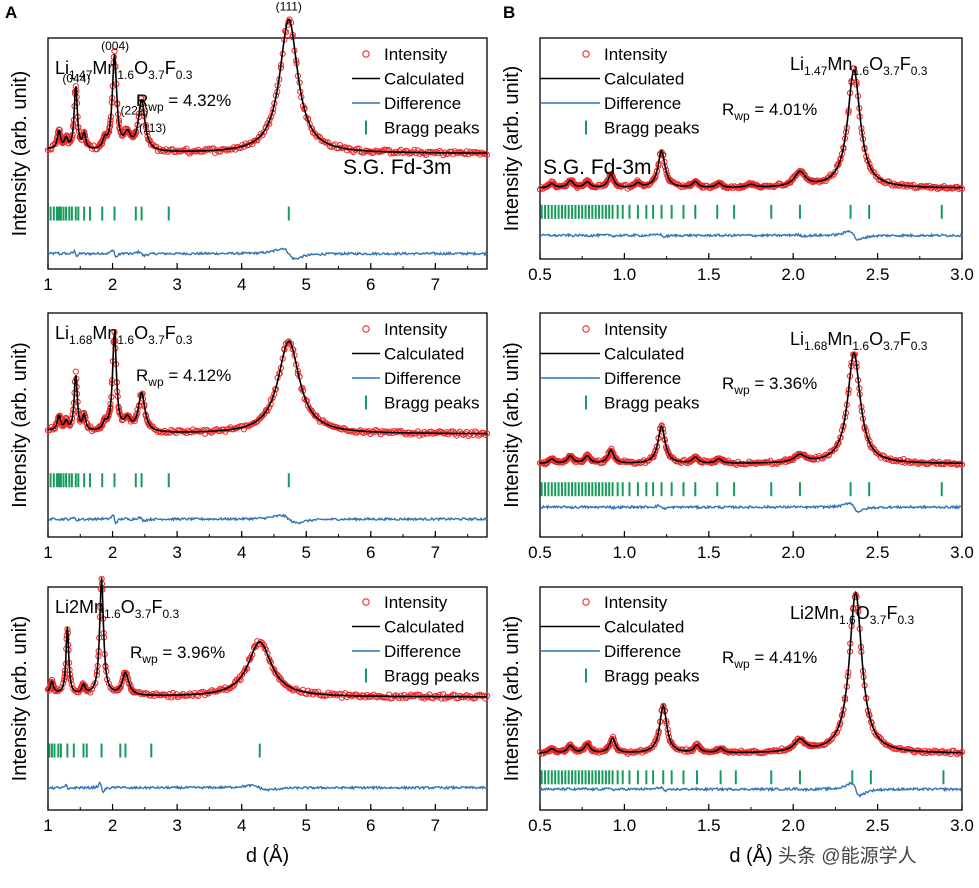 Image resolution: width=979 pixels, height=888 pixels. I want to click on legend-entry: Bragg peaks, so click(431, 403).